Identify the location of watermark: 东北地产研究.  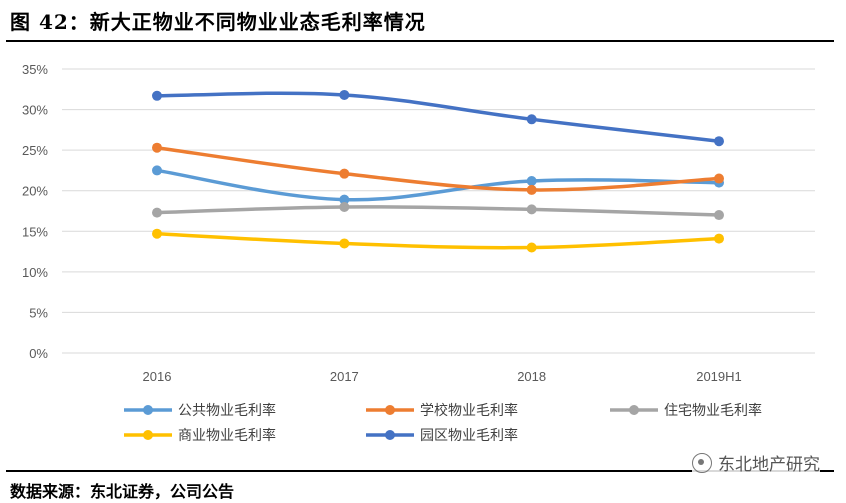
(756, 462).